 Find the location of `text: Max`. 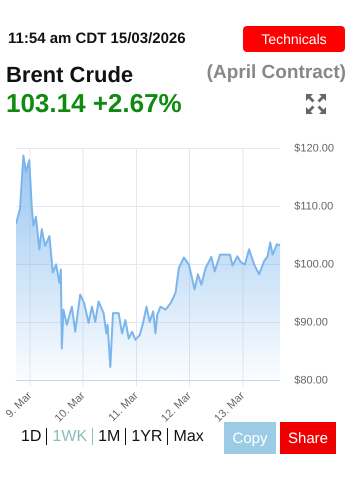

text: Max is located at coordinates (188, 436).